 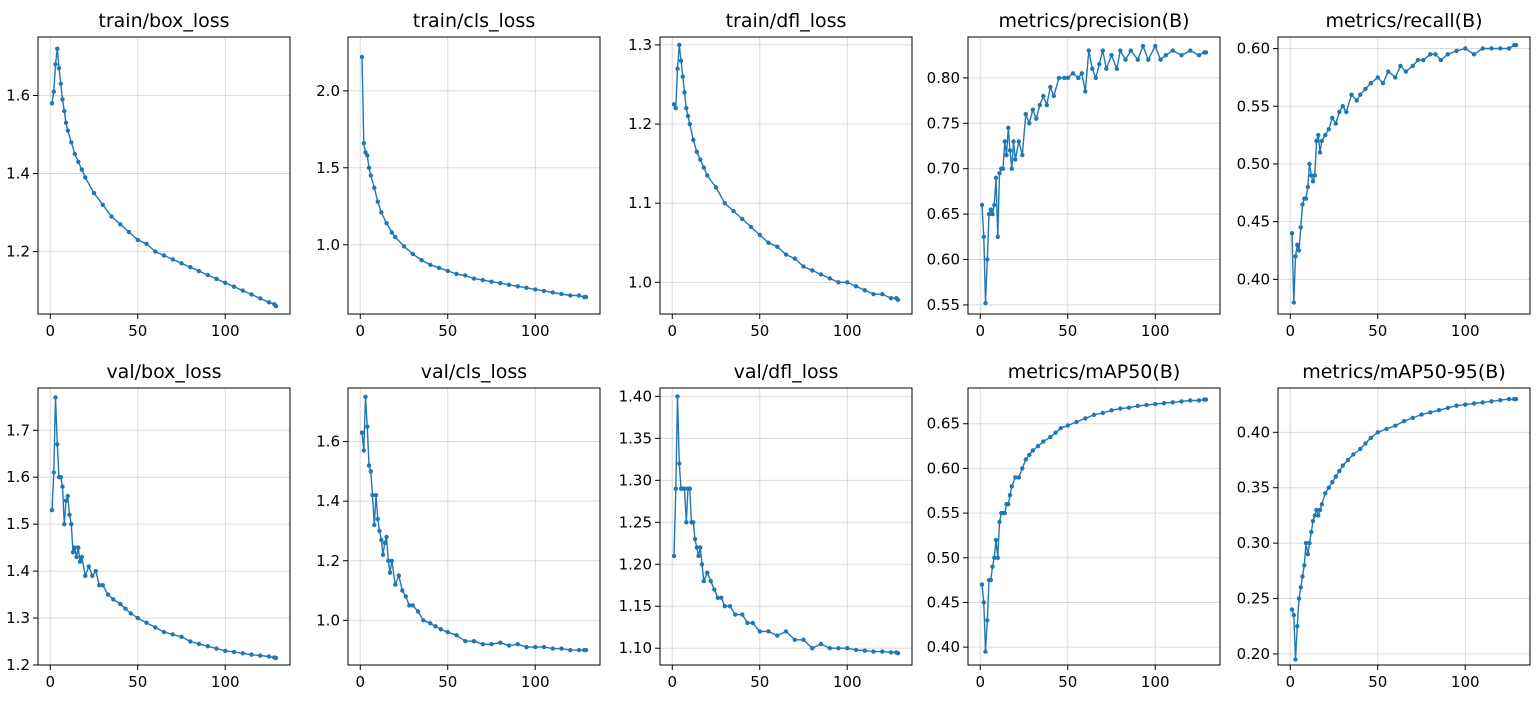 I want to click on y-tick-label: 0.60, so click(x=943, y=468).